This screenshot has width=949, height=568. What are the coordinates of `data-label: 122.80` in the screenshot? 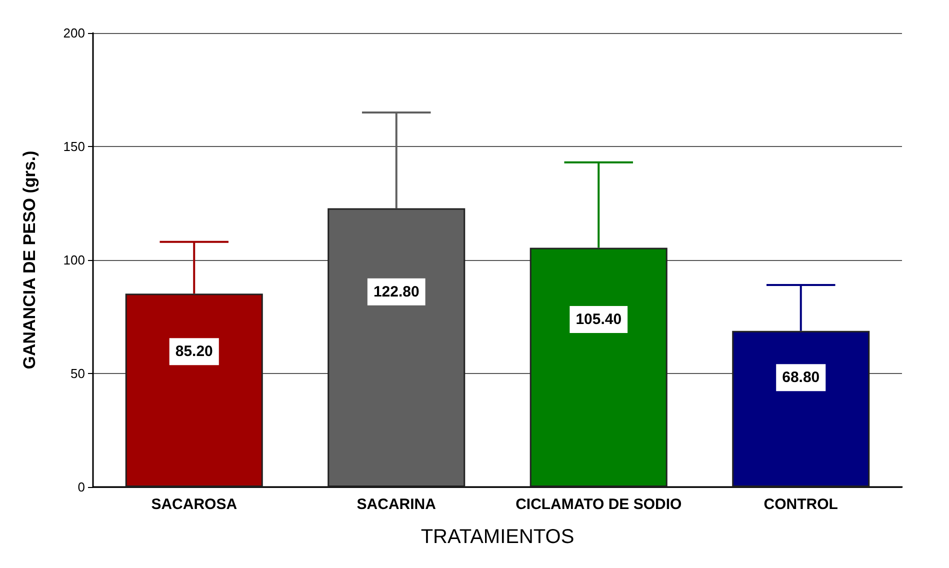 It's located at (396, 291).